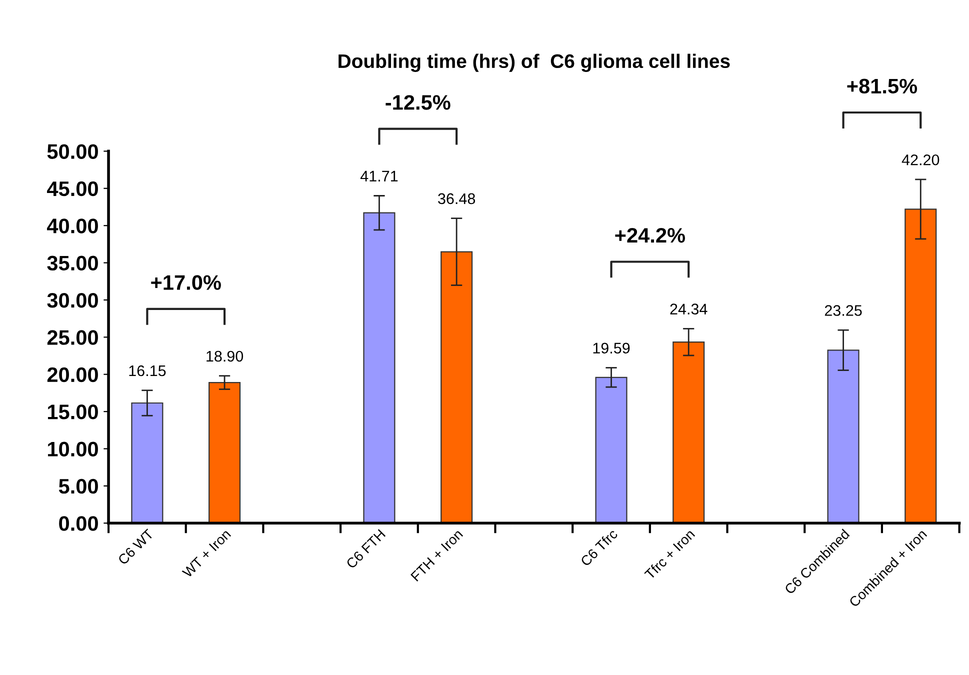 This screenshot has height=675, width=969. I want to click on data-label: 23.25, so click(843, 310).